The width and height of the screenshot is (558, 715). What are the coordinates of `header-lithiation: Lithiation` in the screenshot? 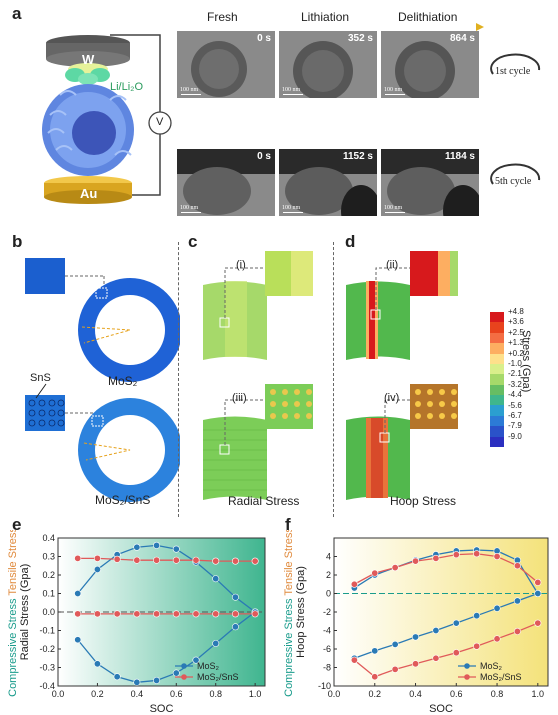 It's located at (325, 17).